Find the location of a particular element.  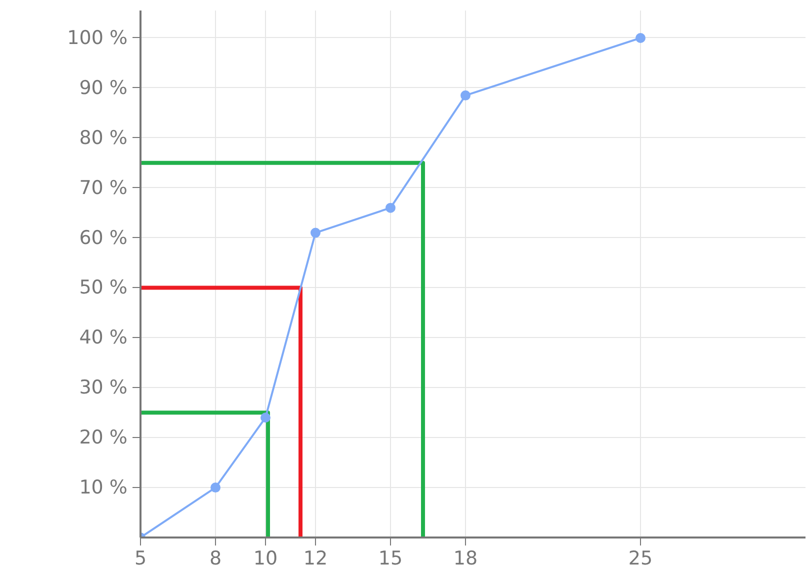

y-tick-label: 30 % is located at coordinates (103, 387).